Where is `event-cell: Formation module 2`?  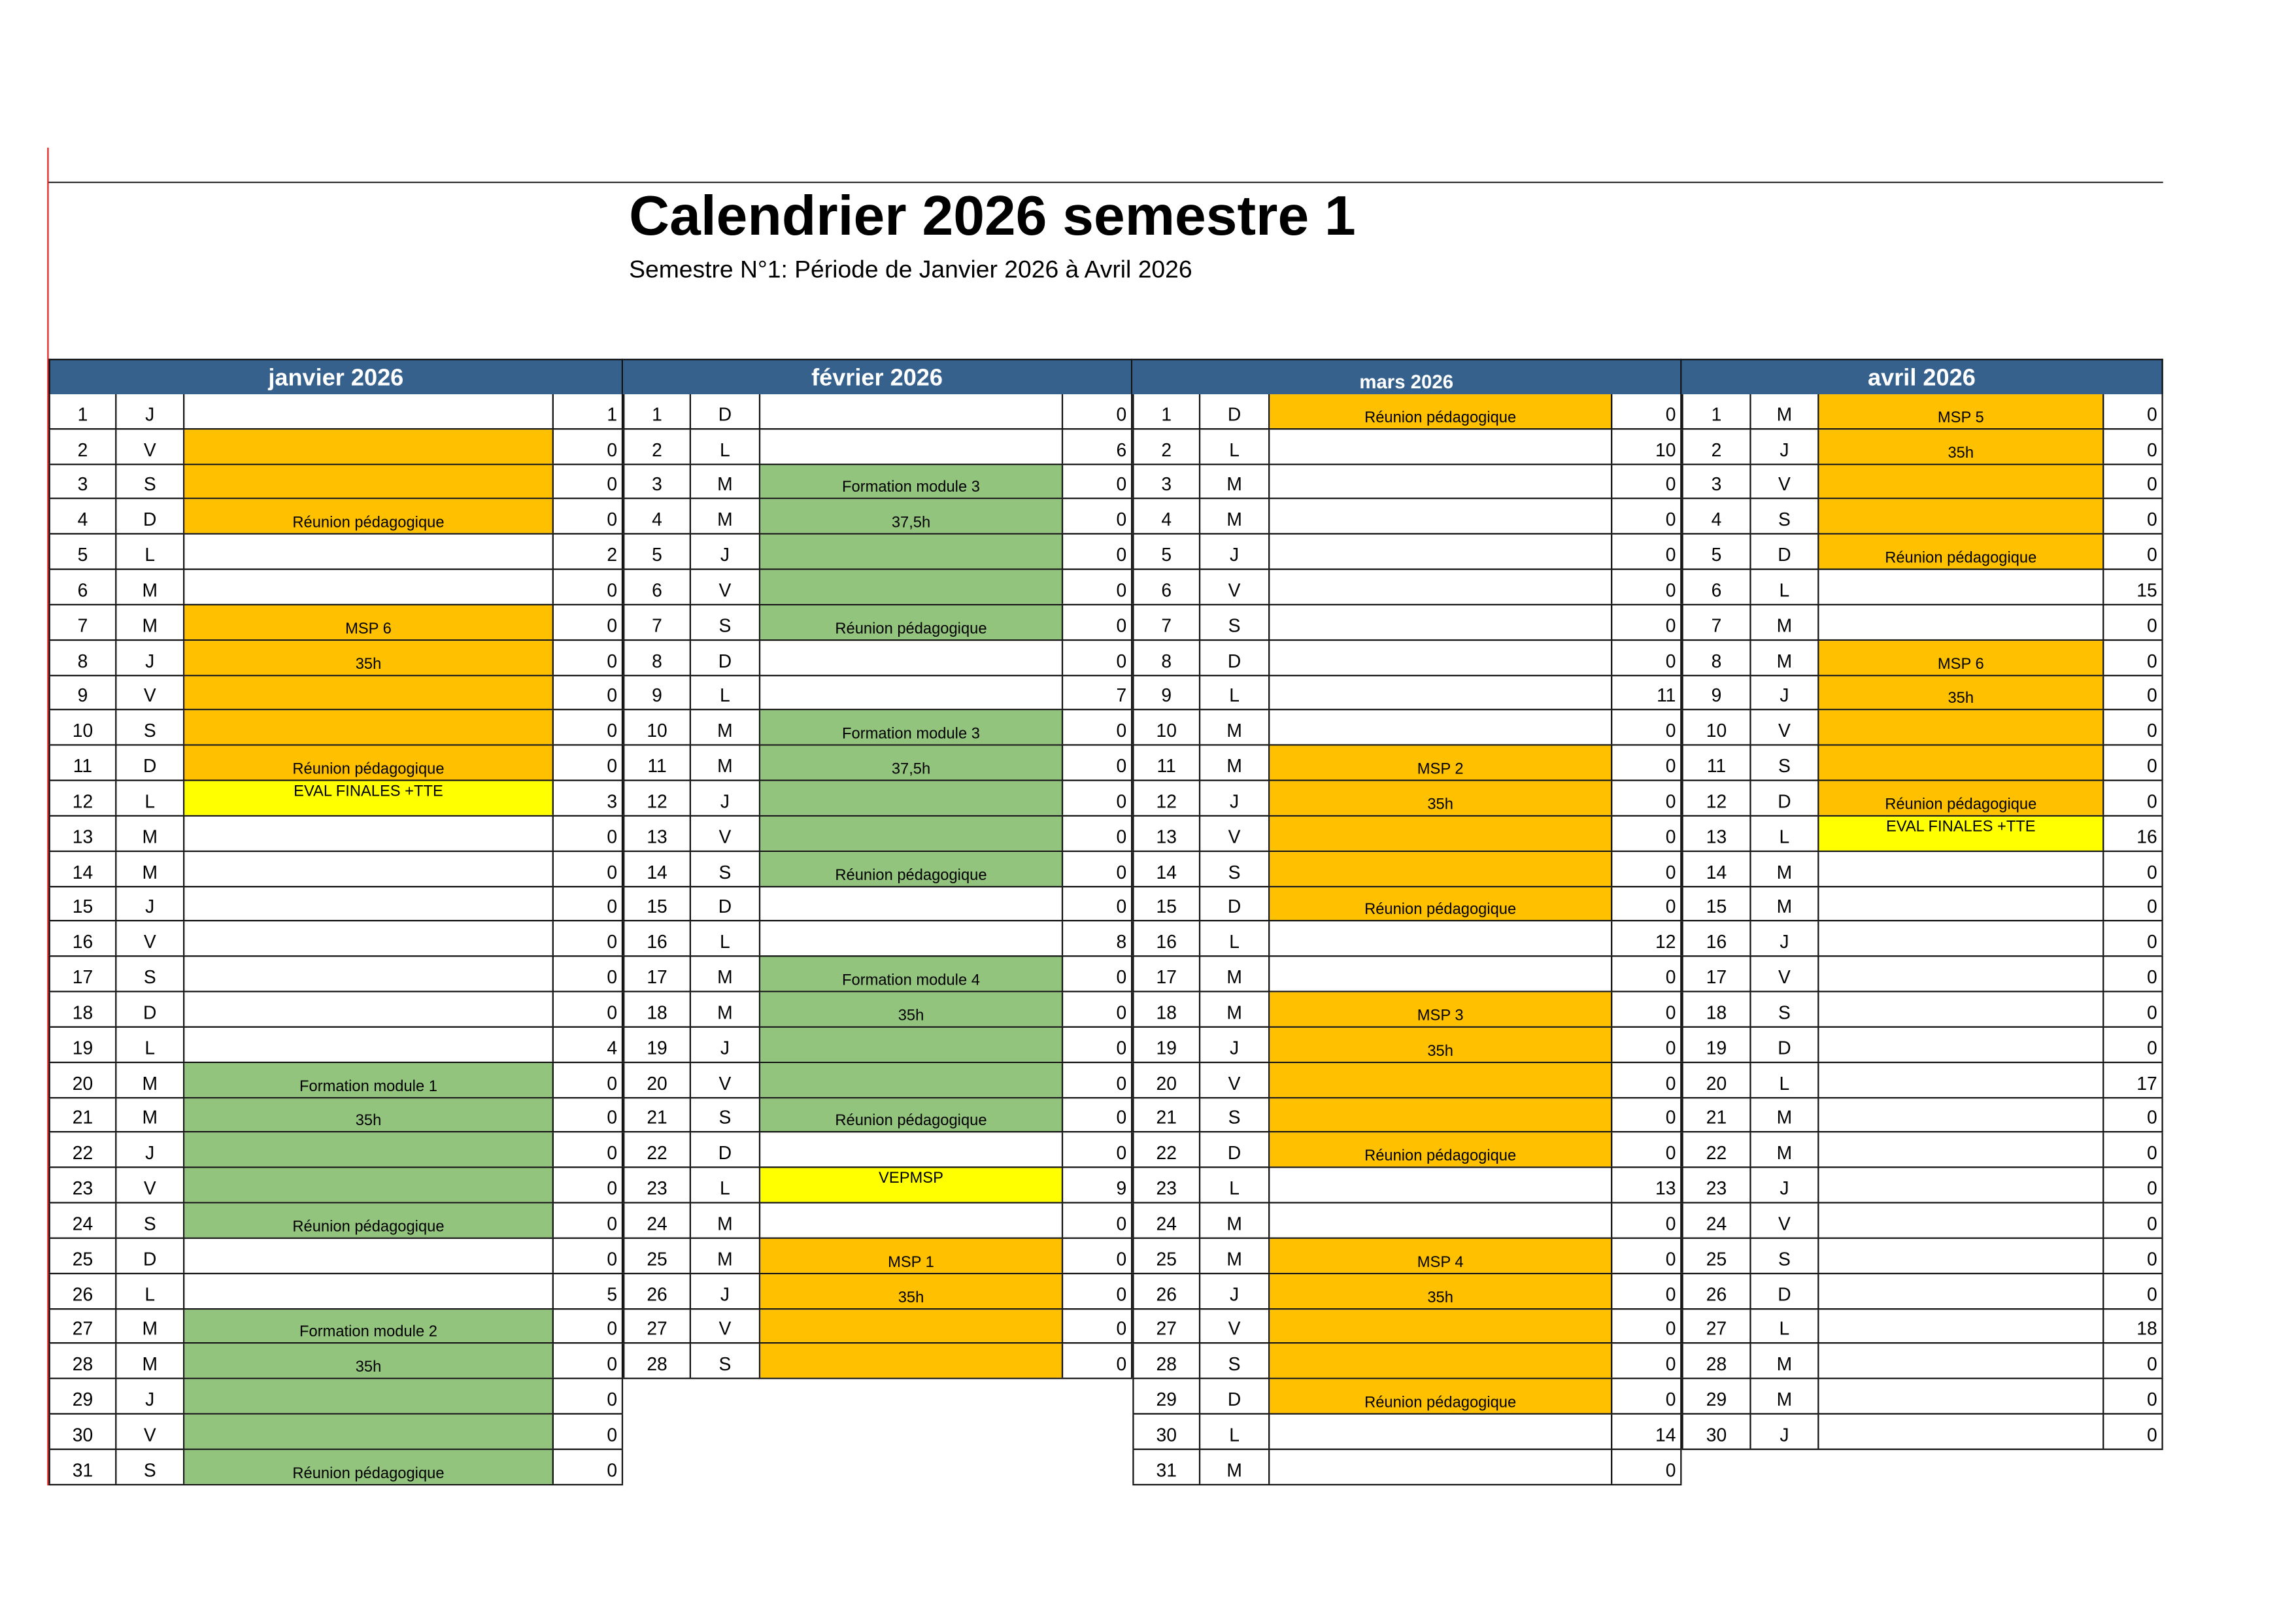 event-cell: Formation module 2 is located at coordinates (369, 1326).